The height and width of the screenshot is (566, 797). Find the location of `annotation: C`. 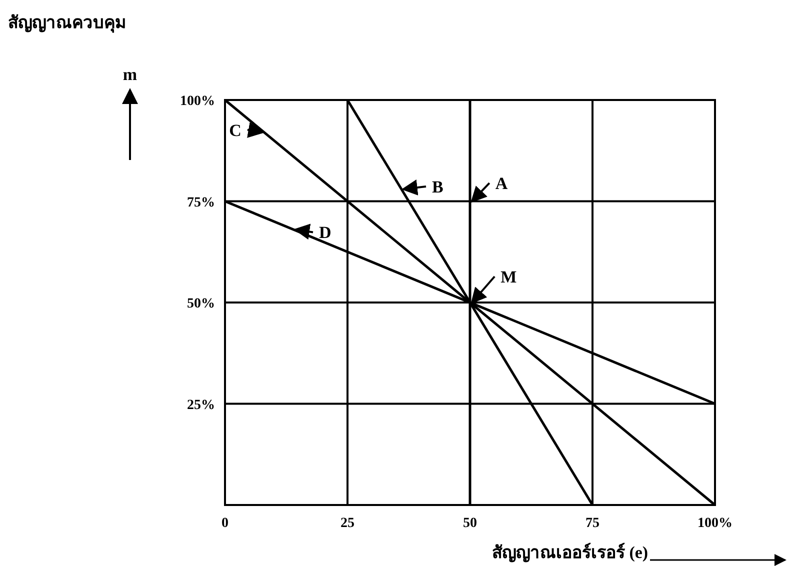

annotation: C is located at coordinates (235, 130).